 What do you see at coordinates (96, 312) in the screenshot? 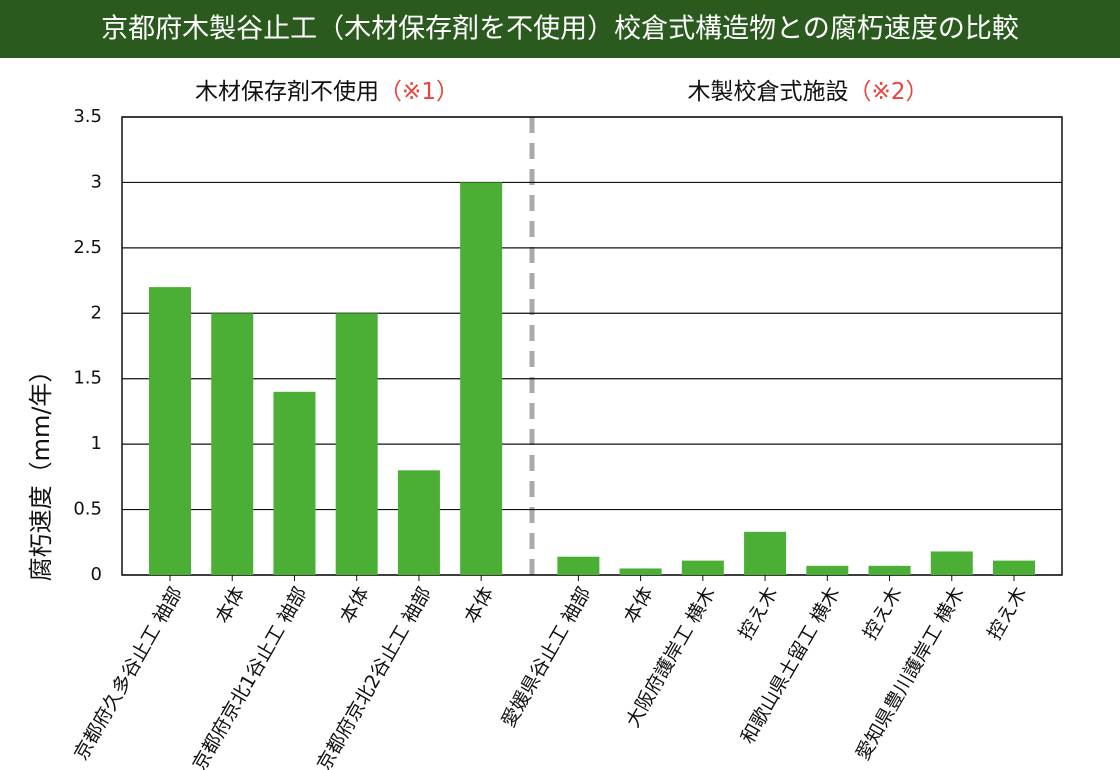
I see `y-tick-label: 2` at bounding box center [96, 312].